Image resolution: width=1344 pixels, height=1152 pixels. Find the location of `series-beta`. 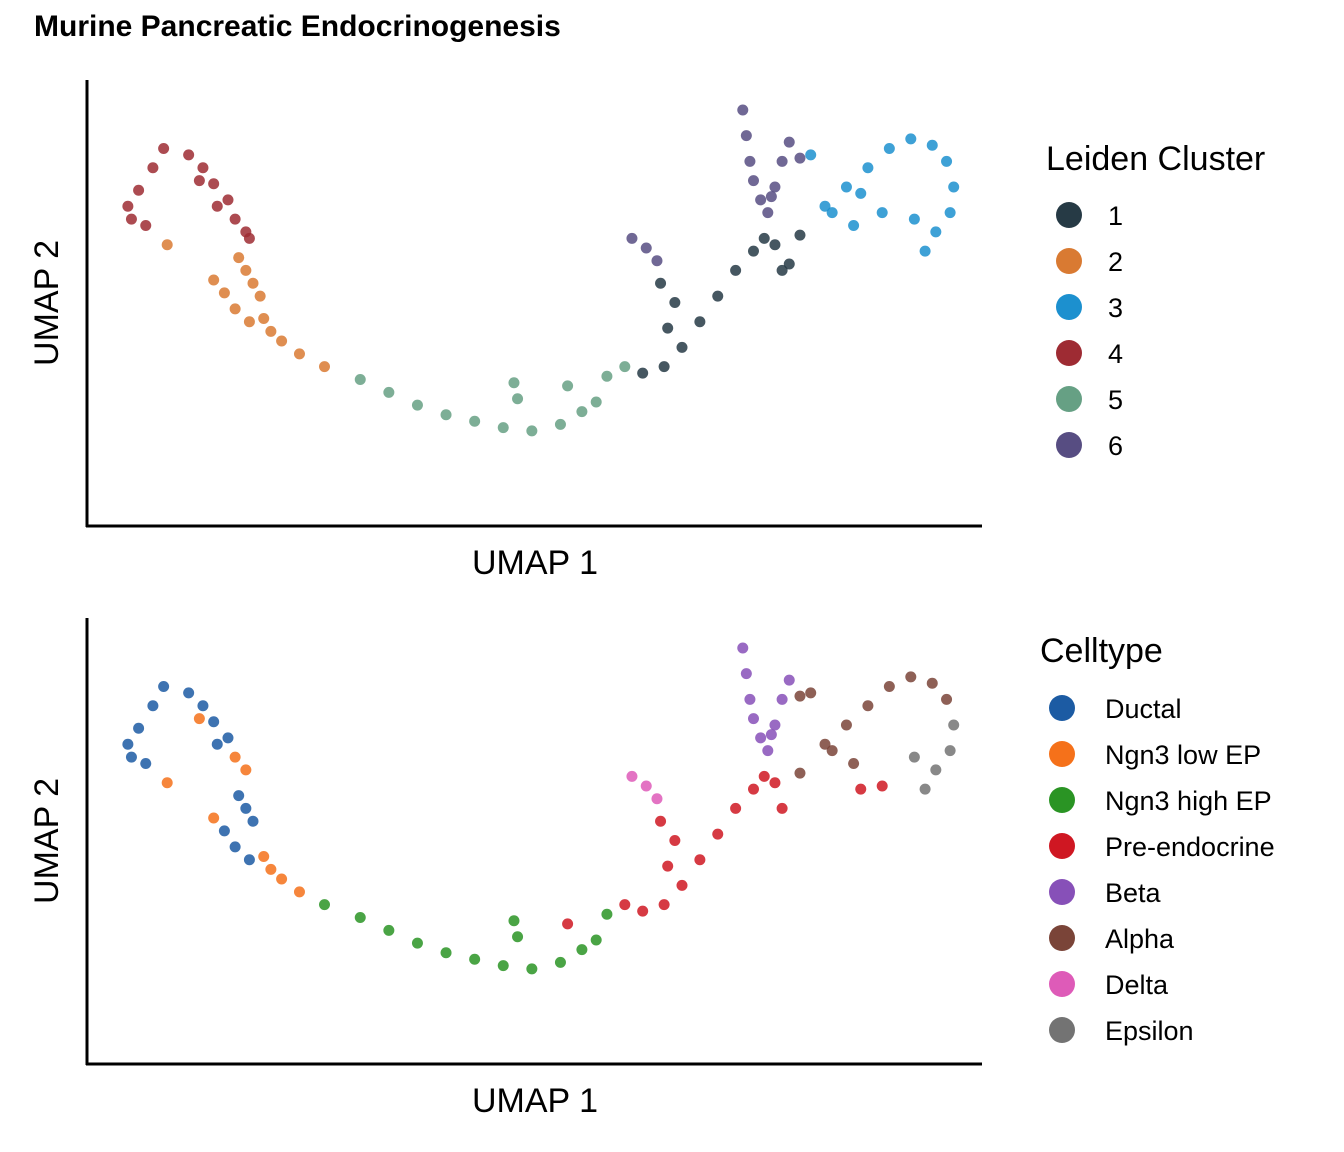

series-beta is located at coordinates (766, 699).